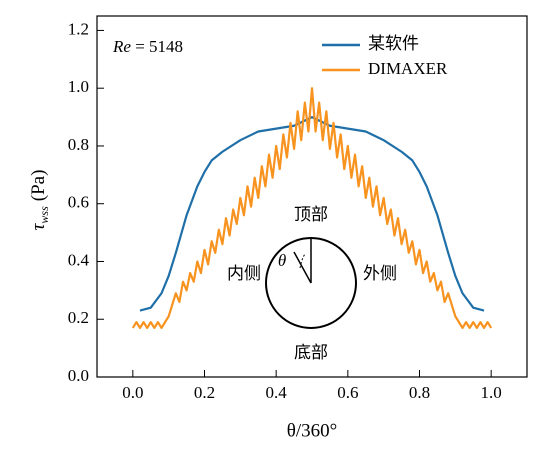 The width and height of the screenshot is (553, 458). I want to click on y-tick-label: 0.4, so click(79, 259).